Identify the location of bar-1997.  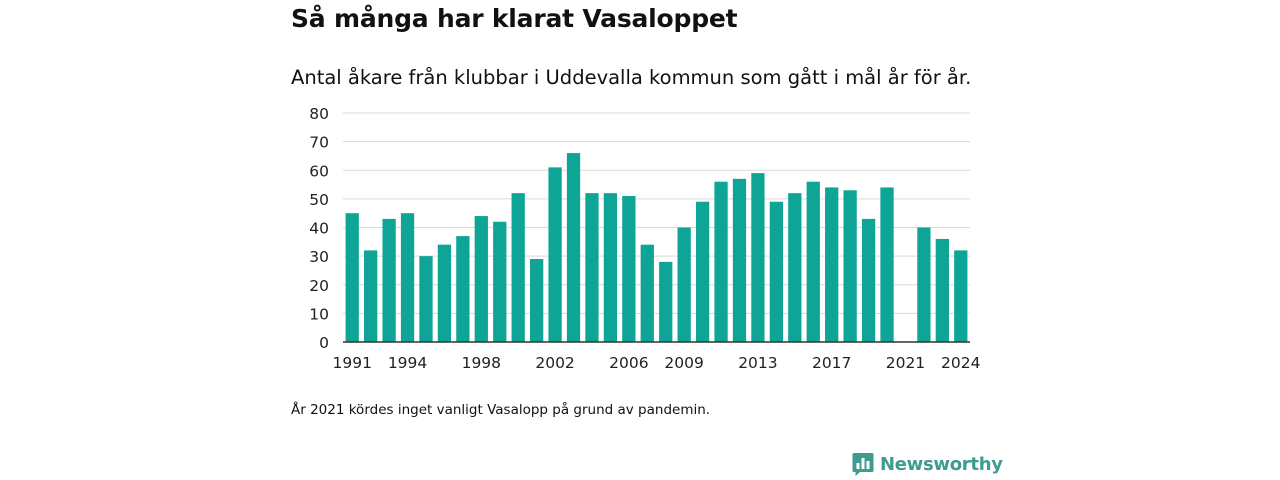
(463, 289).